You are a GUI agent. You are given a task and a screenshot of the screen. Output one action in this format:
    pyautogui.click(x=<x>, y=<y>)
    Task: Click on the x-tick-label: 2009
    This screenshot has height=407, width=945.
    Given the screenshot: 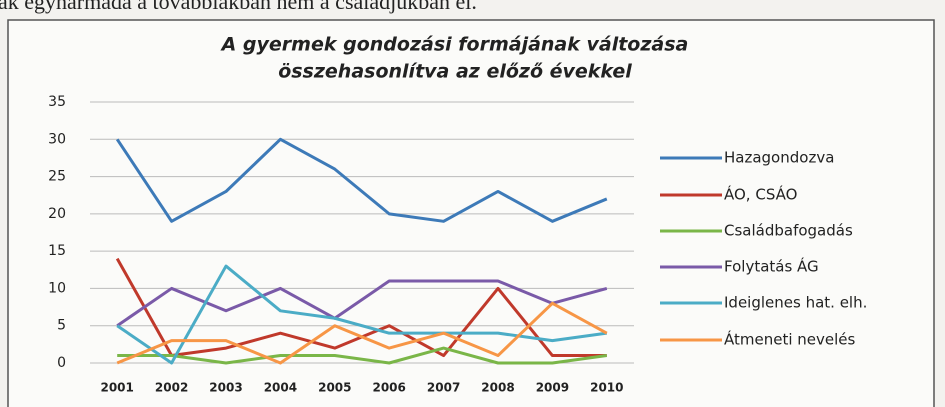 What is the action you would take?
    pyautogui.click(x=552, y=388)
    